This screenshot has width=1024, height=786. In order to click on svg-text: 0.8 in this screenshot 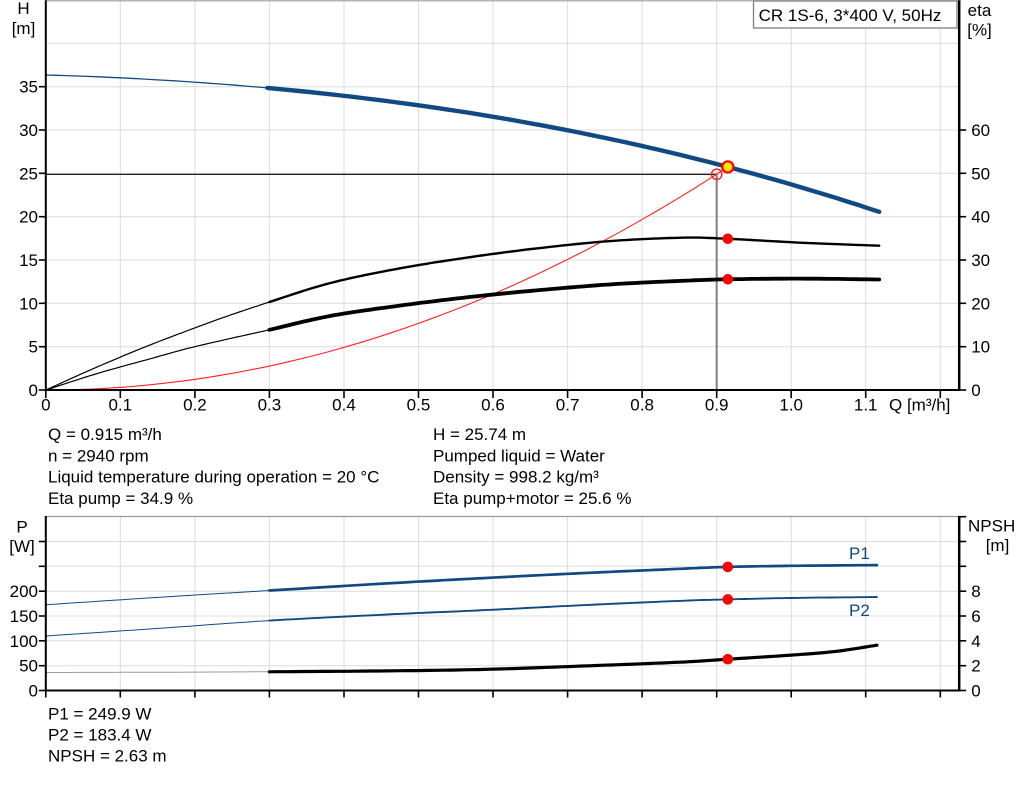, I will do `click(642, 405)`.